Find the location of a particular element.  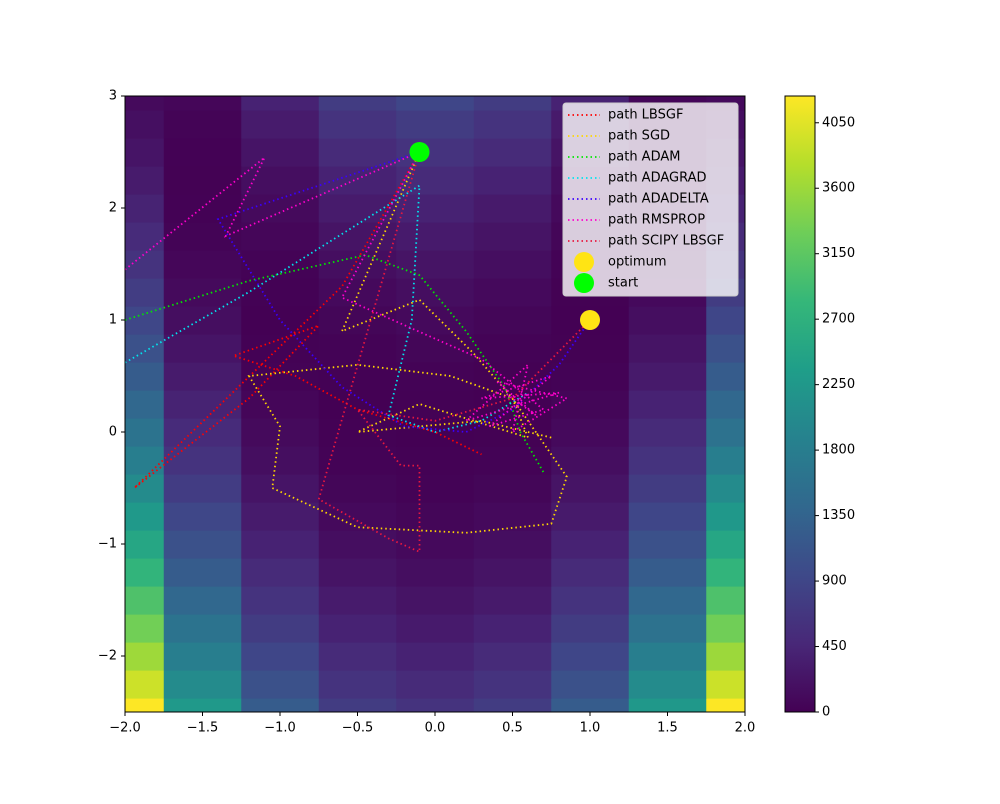

y-tick-label: 3 is located at coordinates (113, 96).